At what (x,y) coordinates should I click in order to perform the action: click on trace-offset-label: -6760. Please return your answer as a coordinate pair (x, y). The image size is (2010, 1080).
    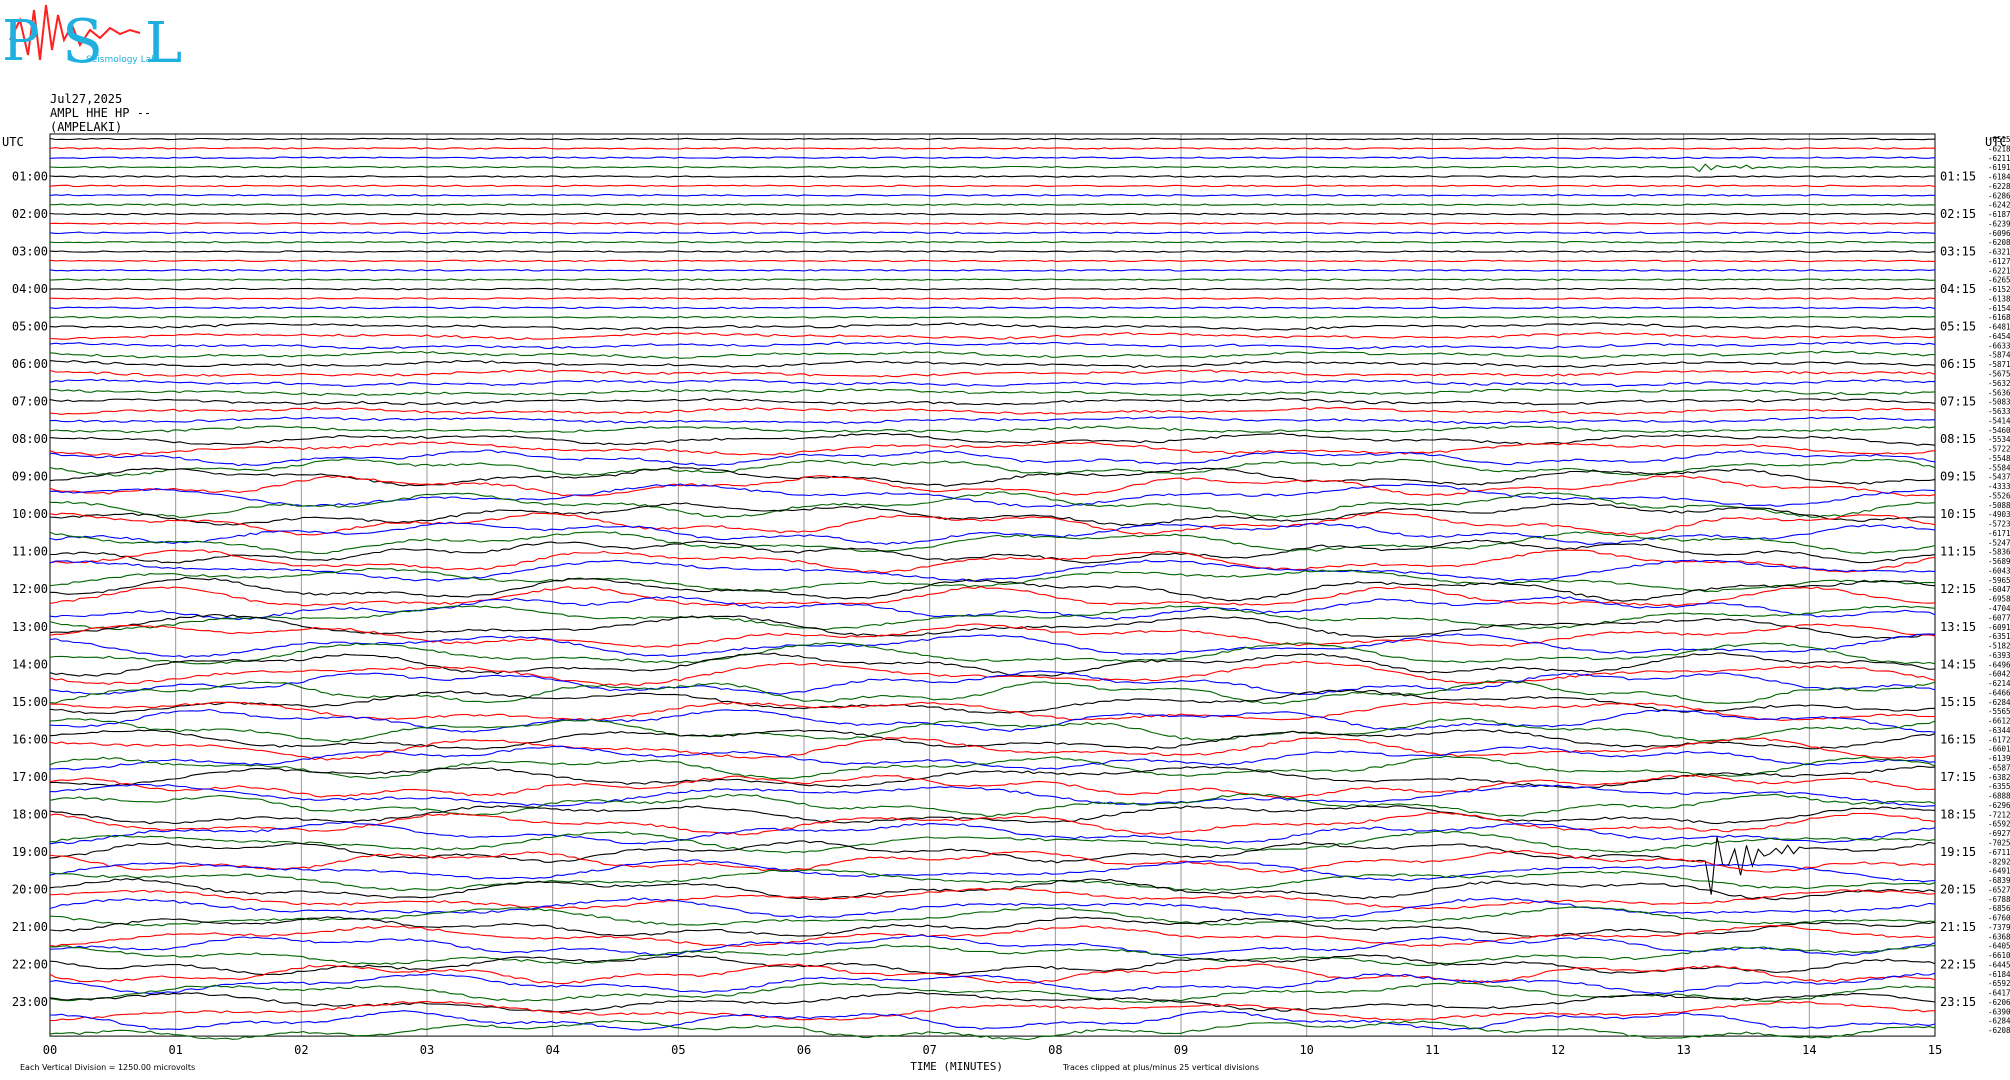
    Looking at the image, I should click on (1999, 918).